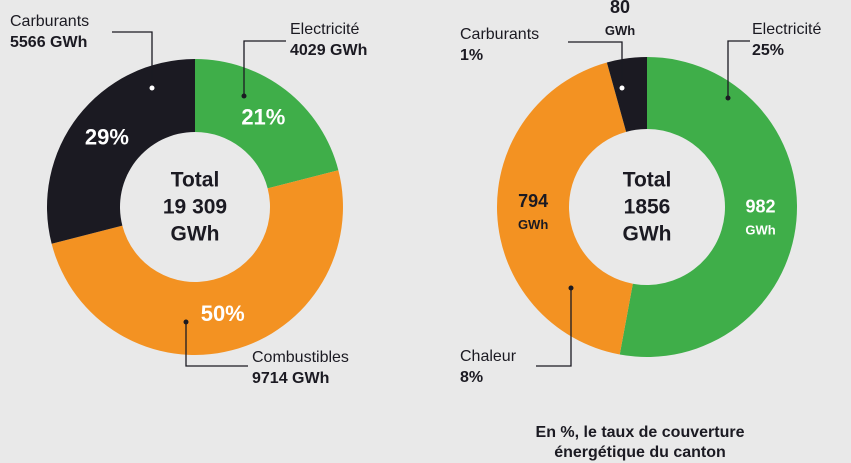 The width and height of the screenshot is (851, 463). Describe the element at coordinates (223, 313) in the screenshot. I see `value-label: 50%` at that location.